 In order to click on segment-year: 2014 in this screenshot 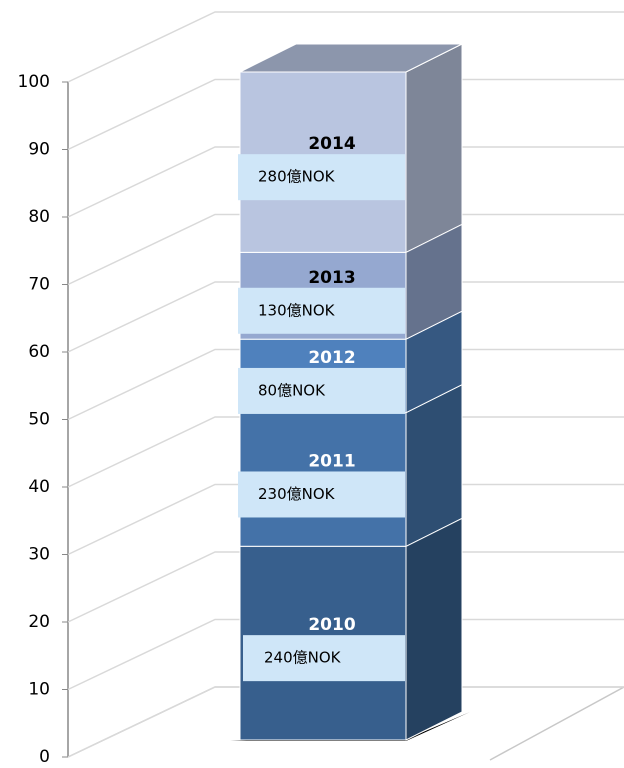, I will do `click(331, 144)`.